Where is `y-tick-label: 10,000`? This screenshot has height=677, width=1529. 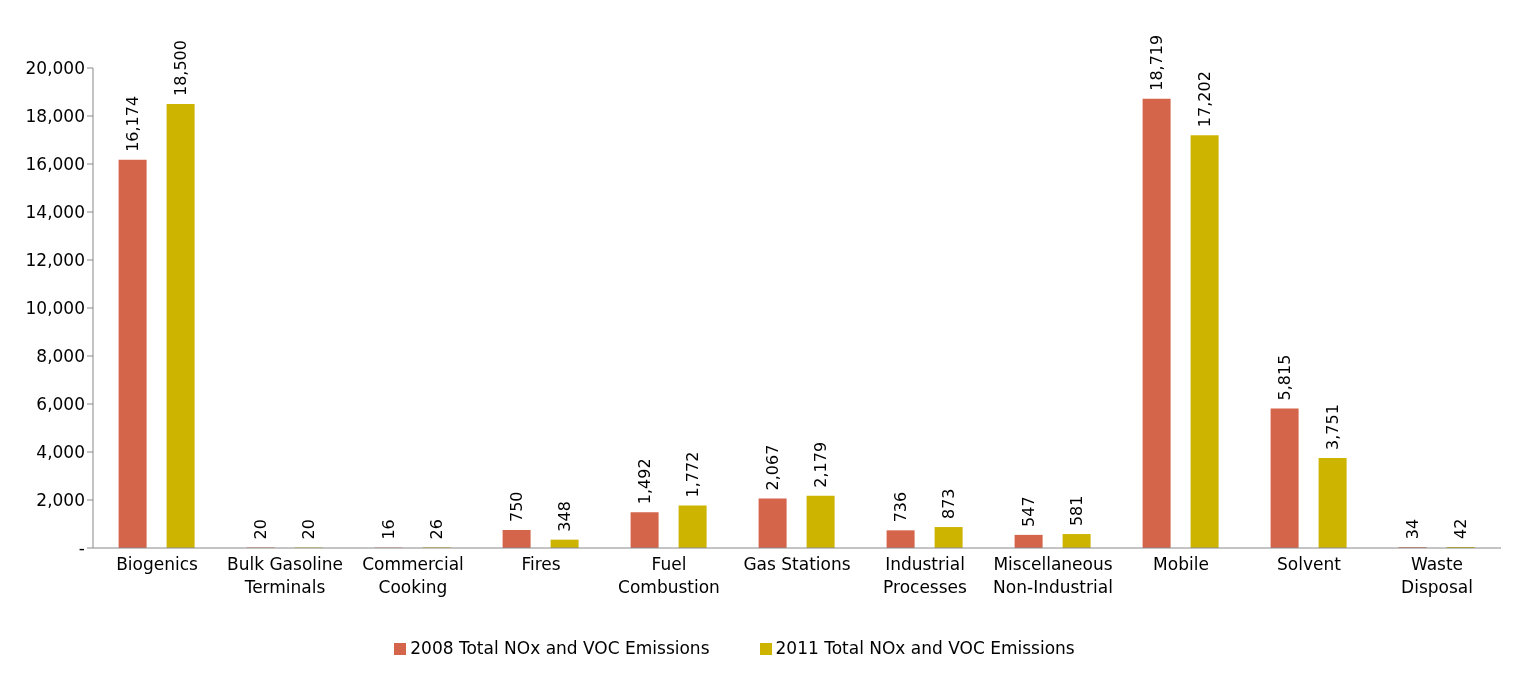 y-tick-label: 10,000 is located at coordinates (55, 308).